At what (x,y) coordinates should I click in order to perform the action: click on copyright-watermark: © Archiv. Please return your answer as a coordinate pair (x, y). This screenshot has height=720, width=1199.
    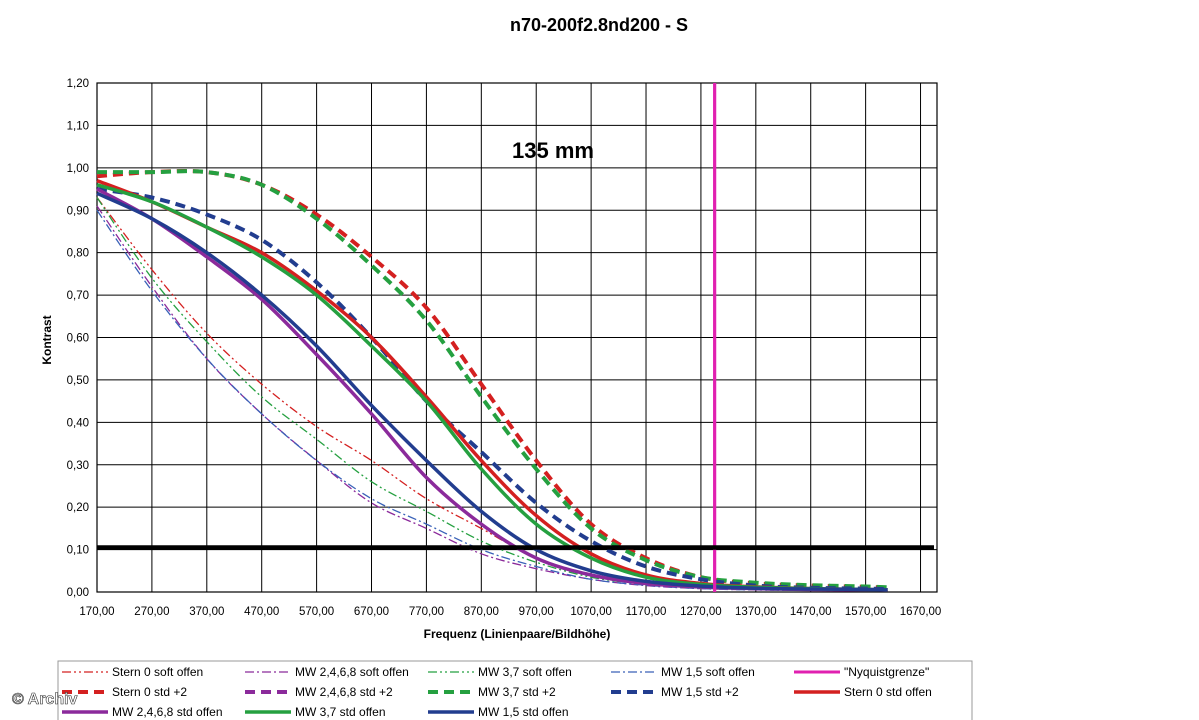
    Looking at the image, I should click on (45, 699).